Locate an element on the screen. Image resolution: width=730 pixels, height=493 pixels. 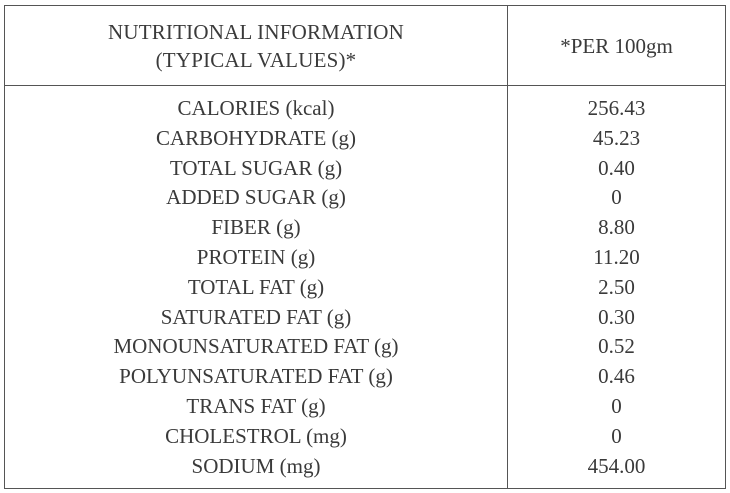
table-row: TOTAL FAT (g) 2.50 is located at coordinates (365, 288).